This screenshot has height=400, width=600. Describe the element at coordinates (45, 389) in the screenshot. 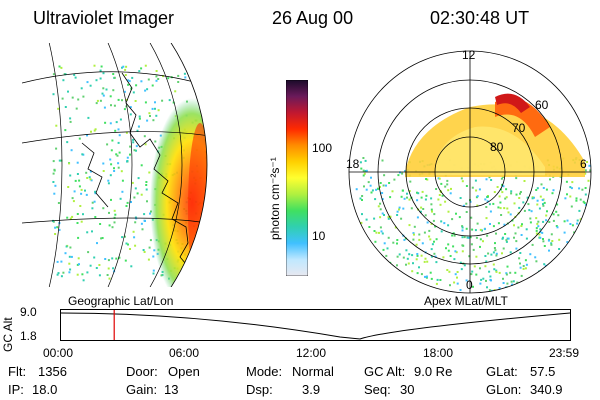

I see `ip-value: 18.0` at that location.